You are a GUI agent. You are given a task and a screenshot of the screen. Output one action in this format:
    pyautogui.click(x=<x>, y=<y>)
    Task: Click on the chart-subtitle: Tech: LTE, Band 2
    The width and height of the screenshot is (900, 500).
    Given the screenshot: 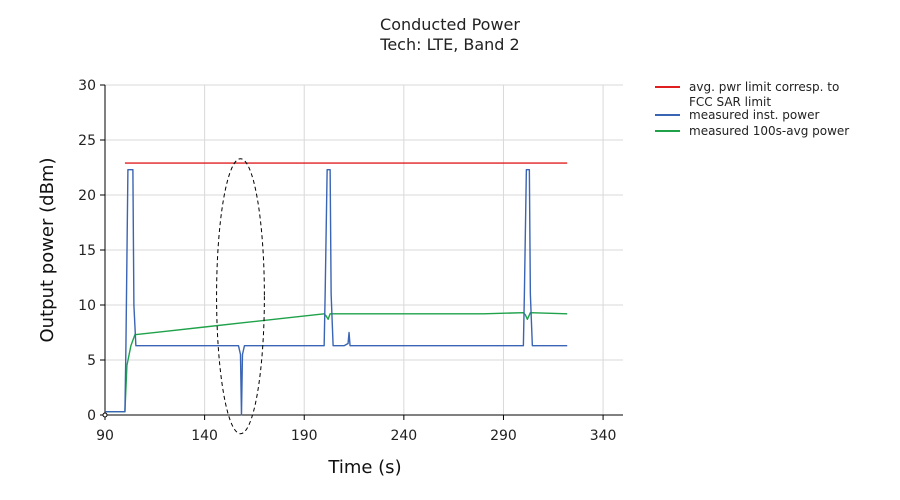 What is the action you would take?
    pyautogui.click(x=449, y=44)
    